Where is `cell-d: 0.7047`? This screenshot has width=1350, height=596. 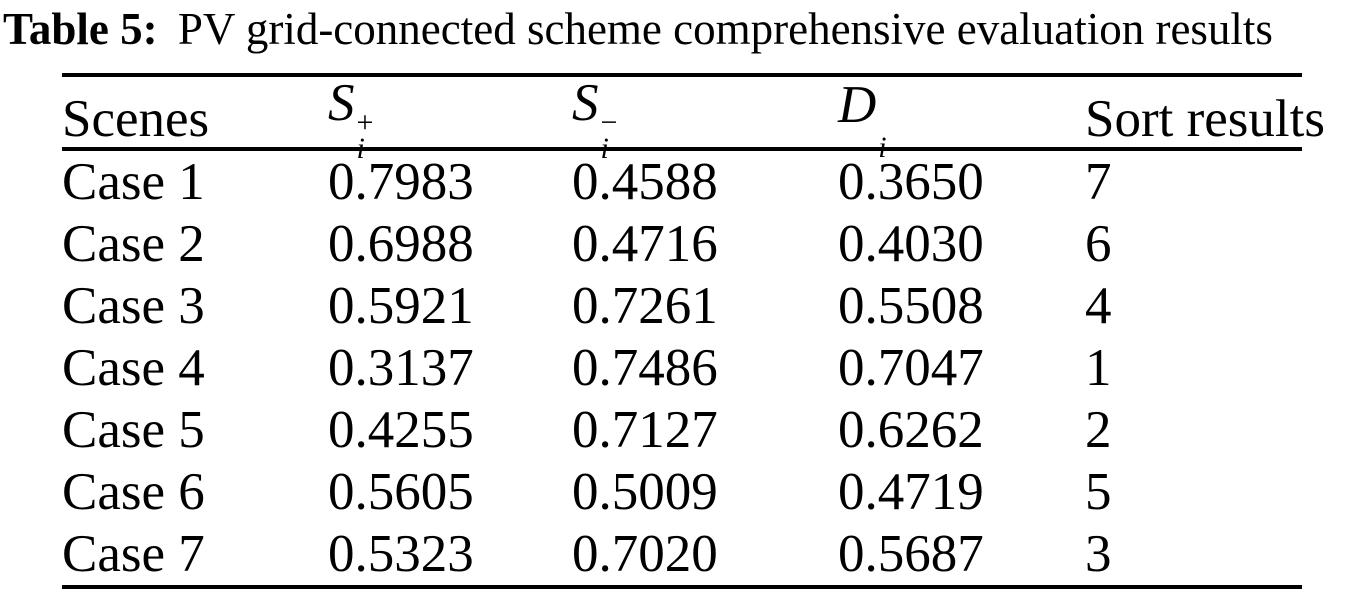 cell-d: 0.7047 is located at coordinates (911, 367).